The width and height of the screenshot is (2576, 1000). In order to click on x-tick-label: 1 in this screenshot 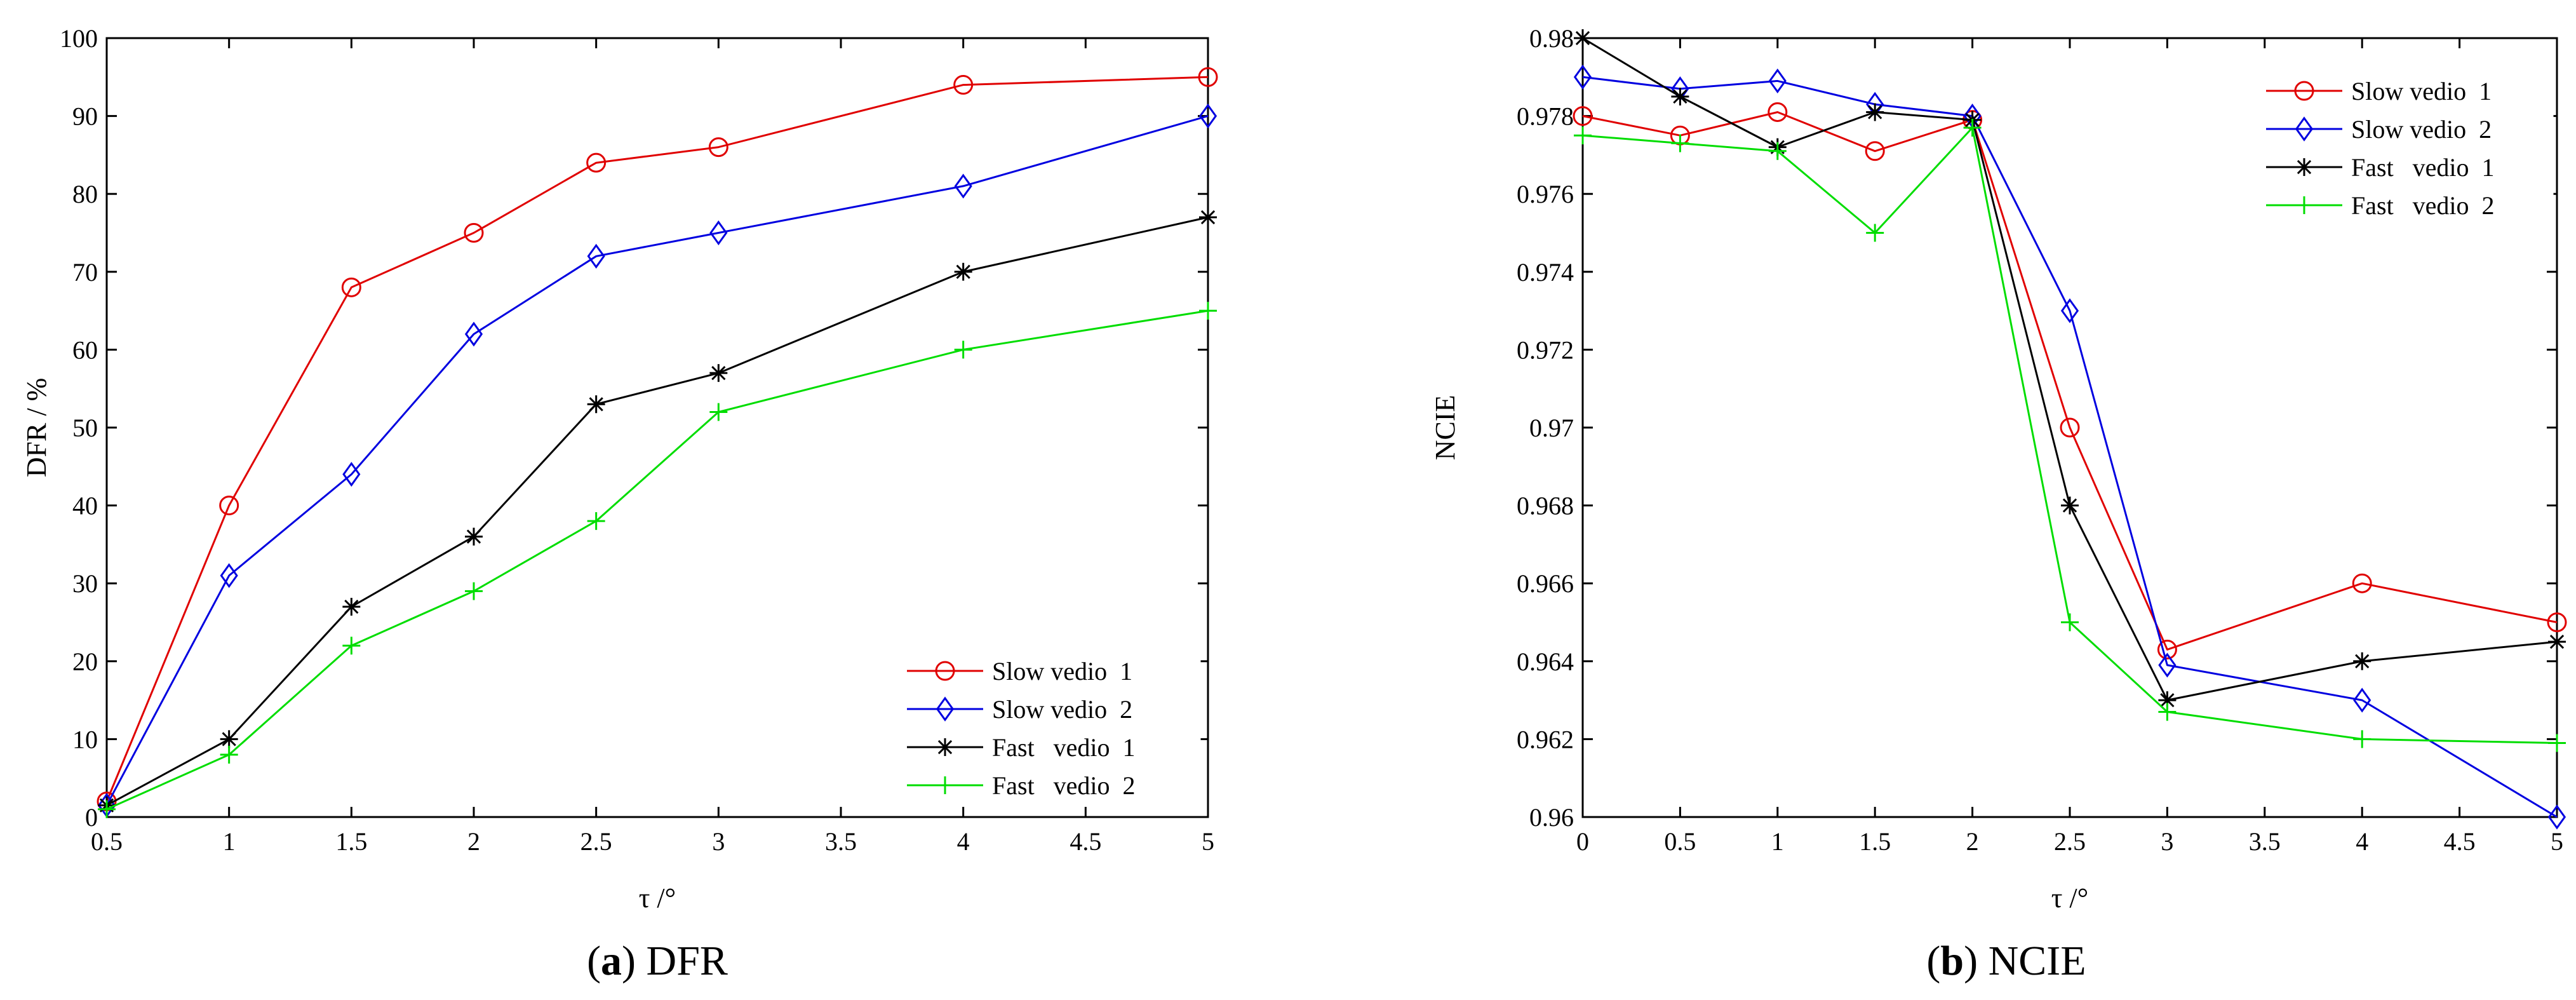, I will do `click(229, 841)`.